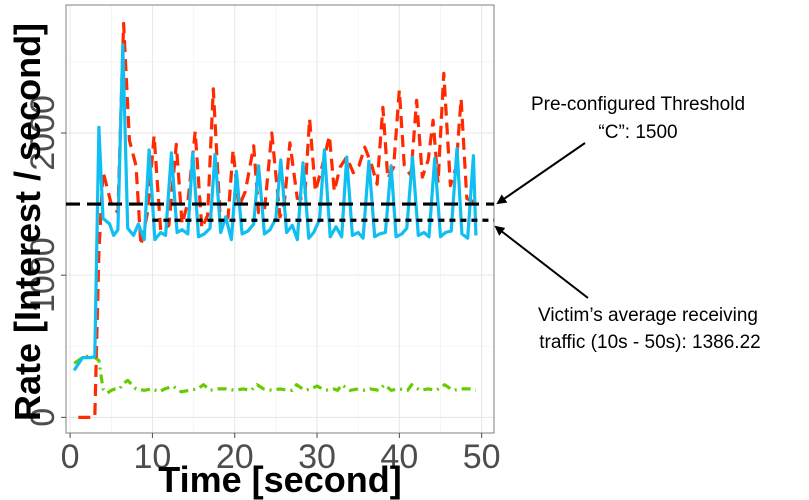 This screenshot has height=500, width=809. What do you see at coordinates (649, 342) in the screenshot?
I see `average-annotation-line-2: traffic (10s - 50s): 1386.22` at bounding box center [649, 342].